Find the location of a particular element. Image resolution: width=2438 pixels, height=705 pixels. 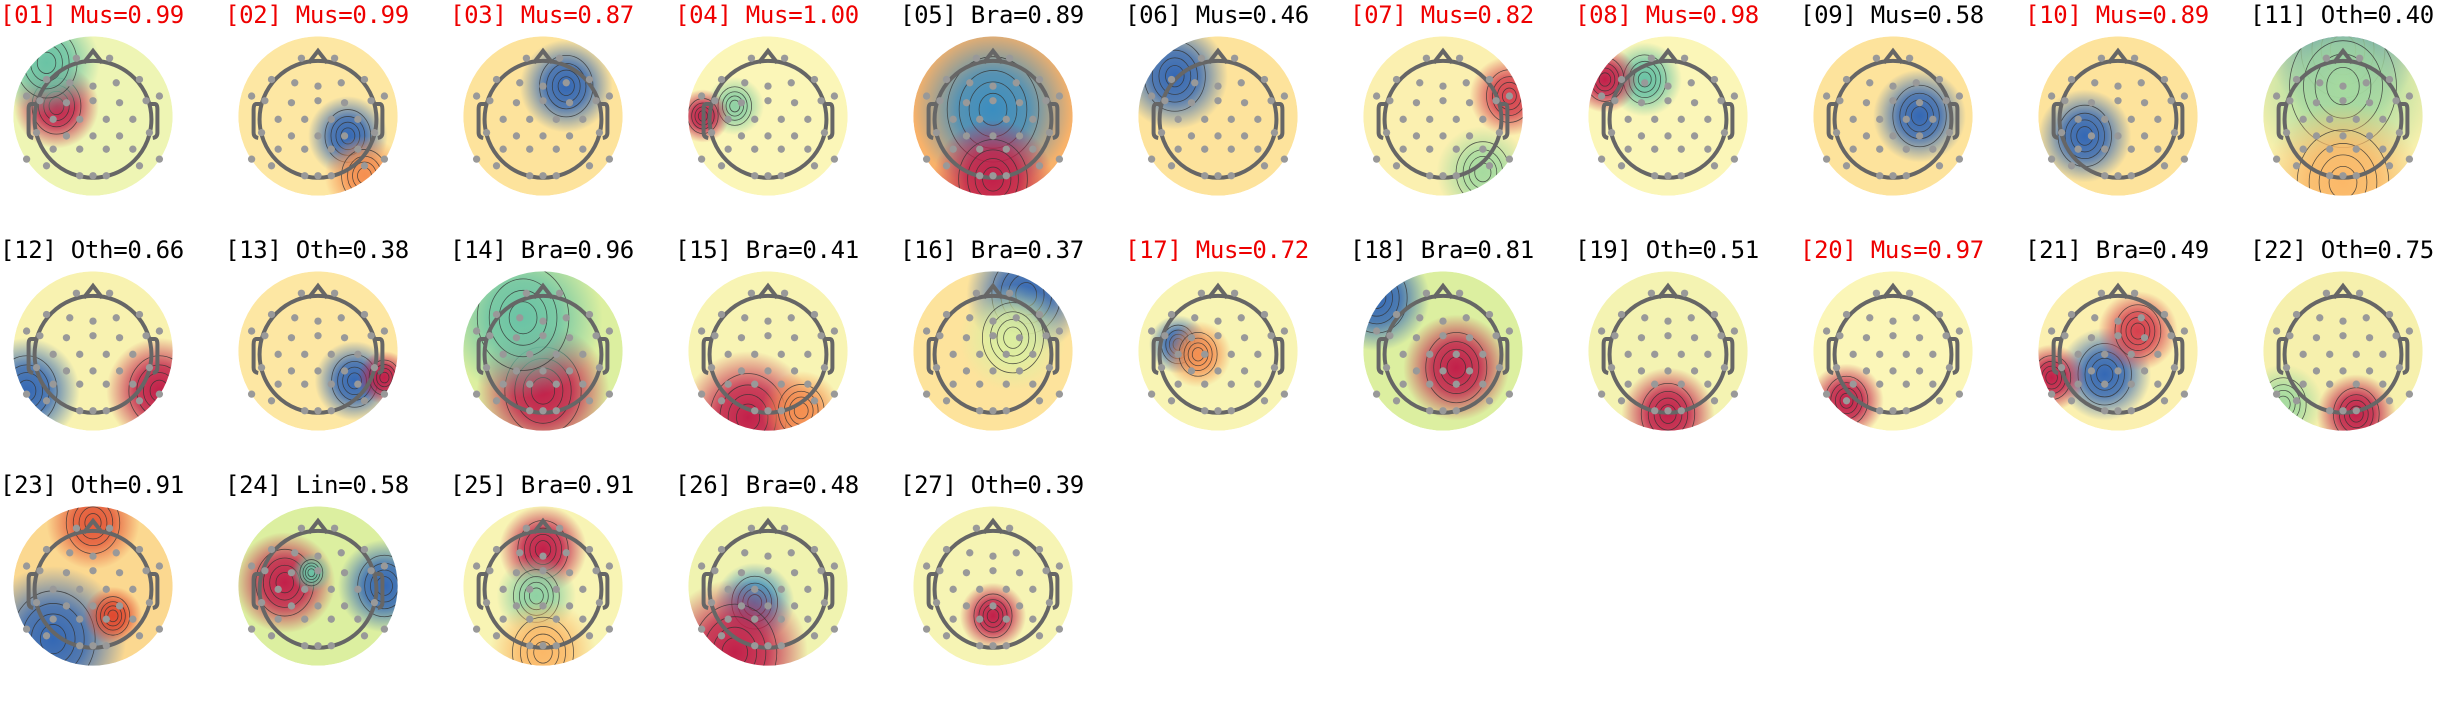

component-panel: [18] Bra=0.81 is located at coordinates (1462, 352).